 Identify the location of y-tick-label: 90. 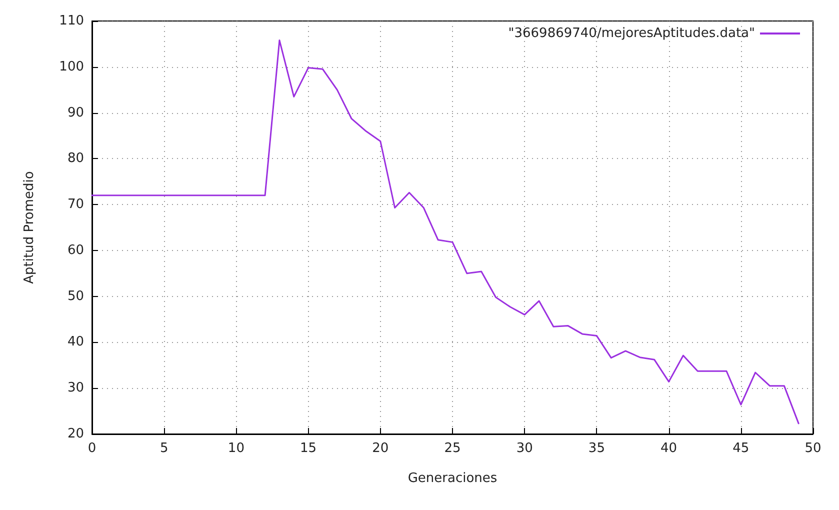
(75, 112).